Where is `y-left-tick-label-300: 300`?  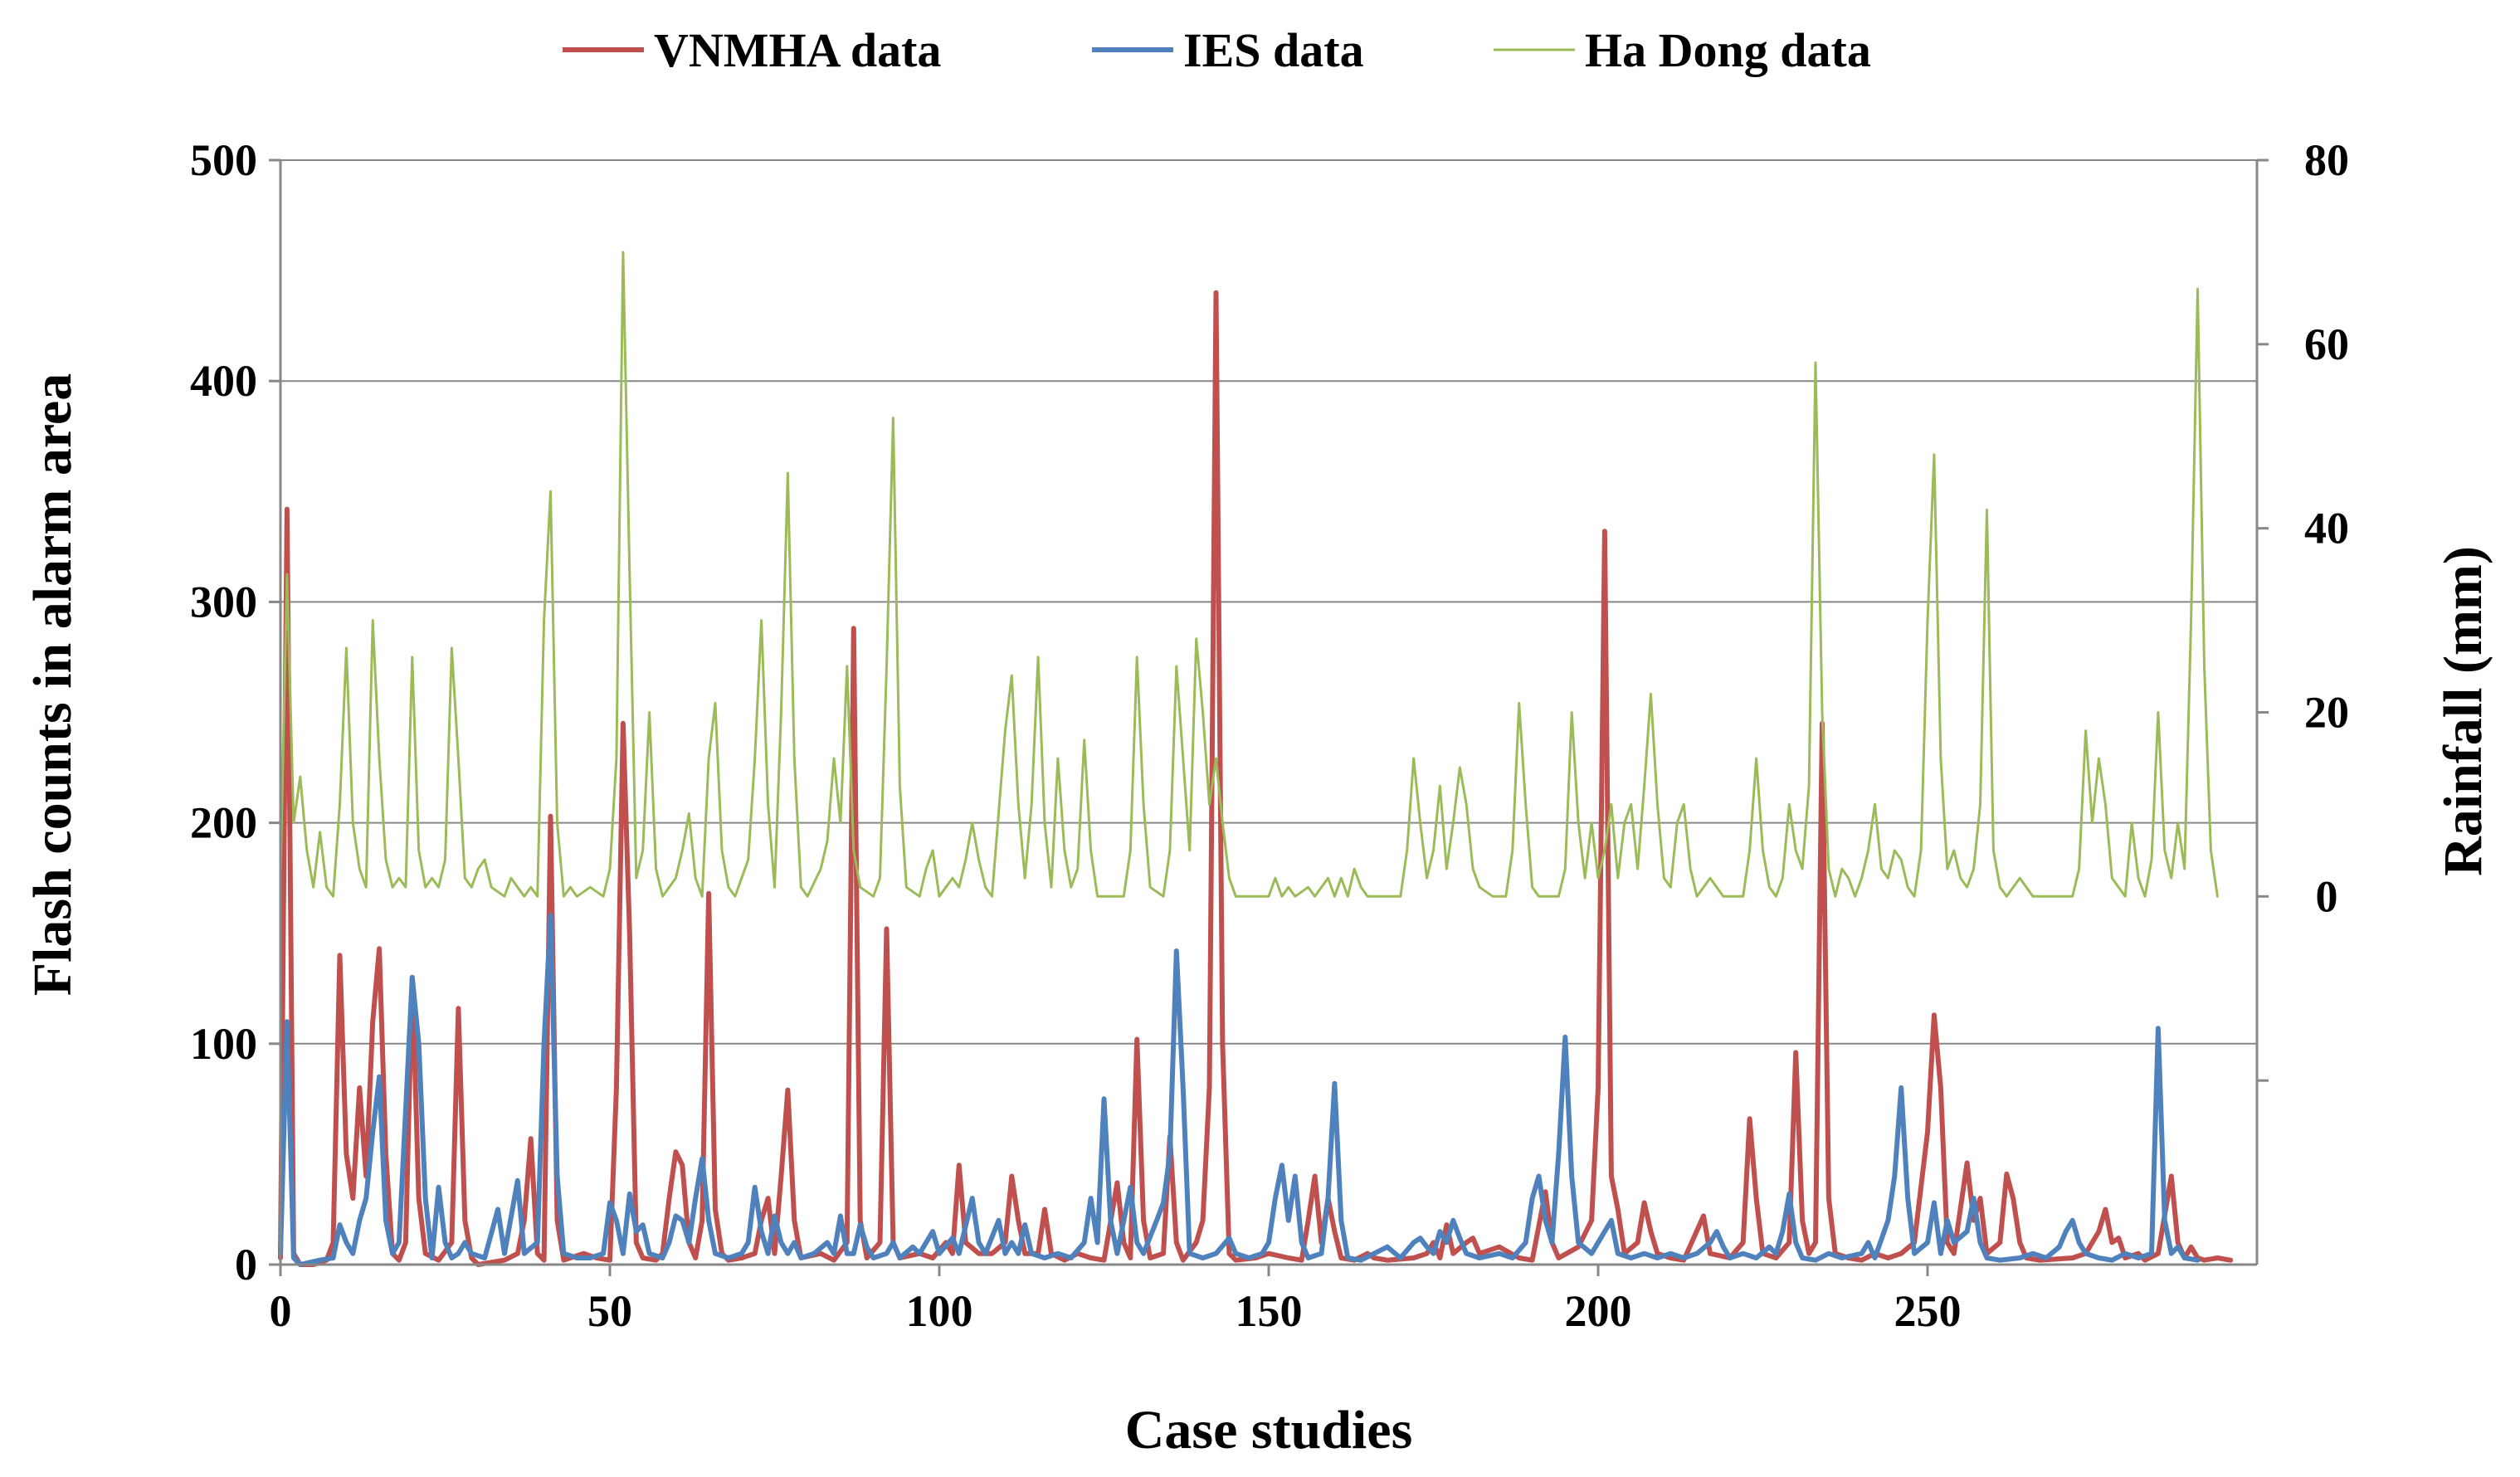 y-left-tick-label-300: 300 is located at coordinates (223, 601).